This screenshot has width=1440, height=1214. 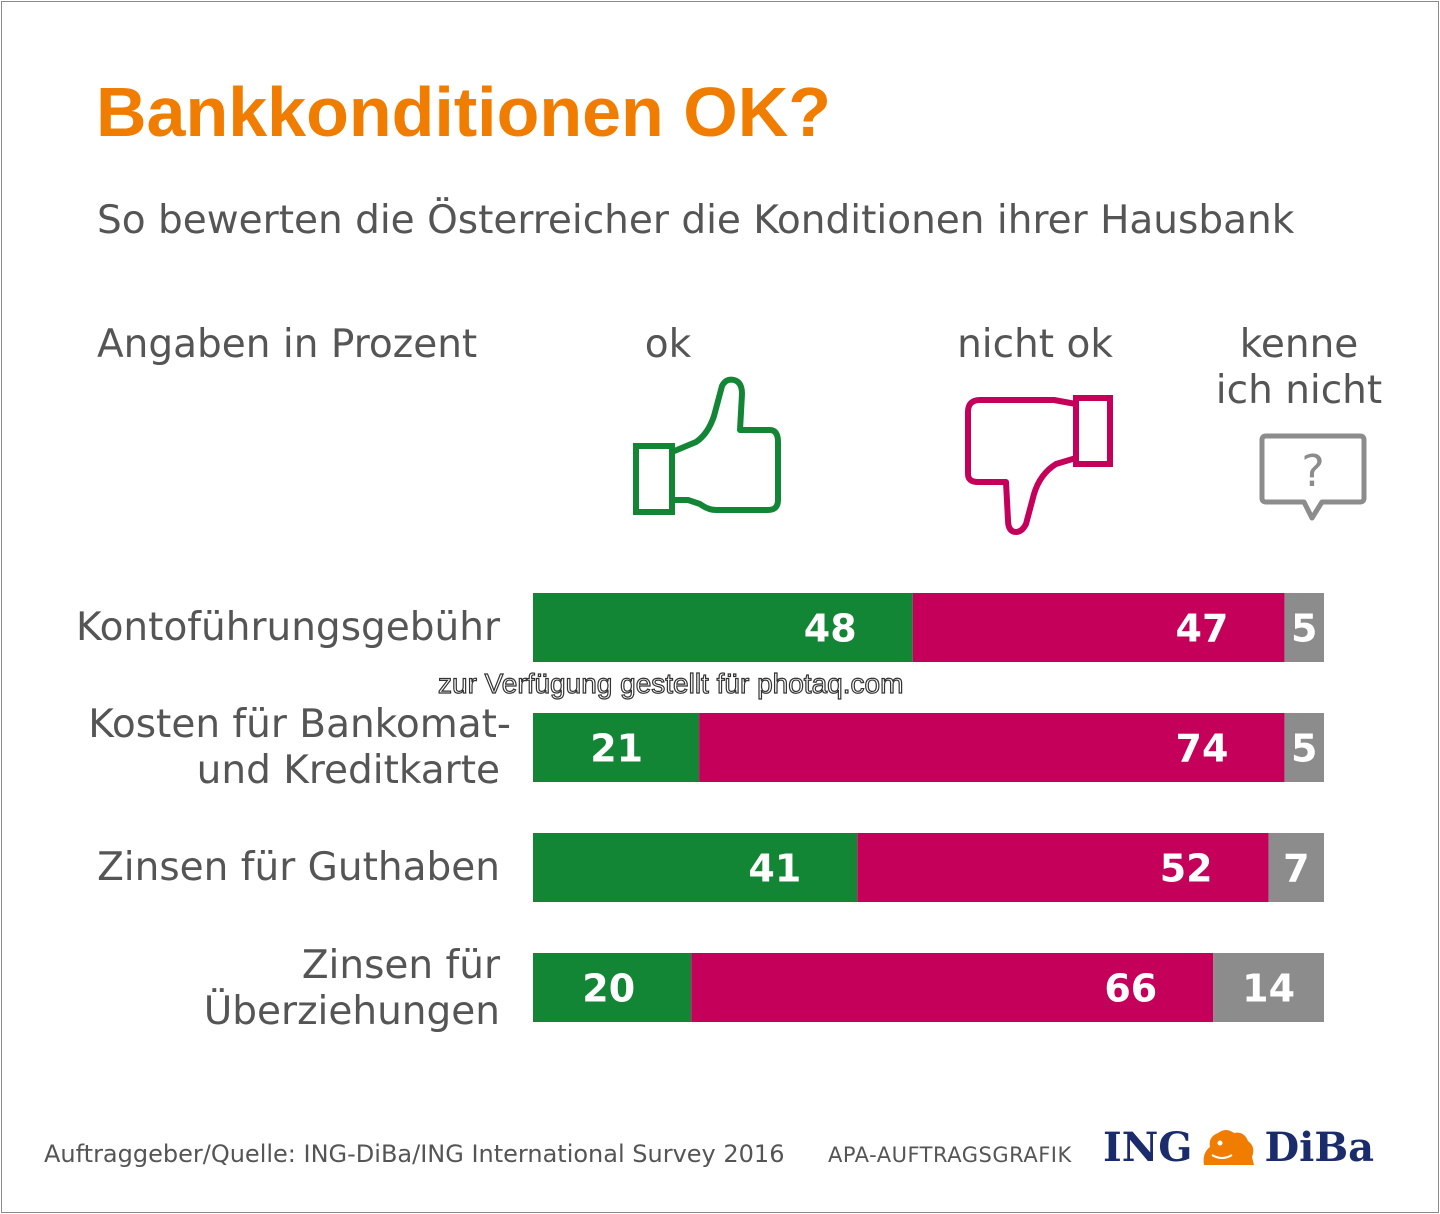 What do you see at coordinates (774, 869) in the screenshot?
I see `bar-value-label-ok: 41` at bounding box center [774, 869].